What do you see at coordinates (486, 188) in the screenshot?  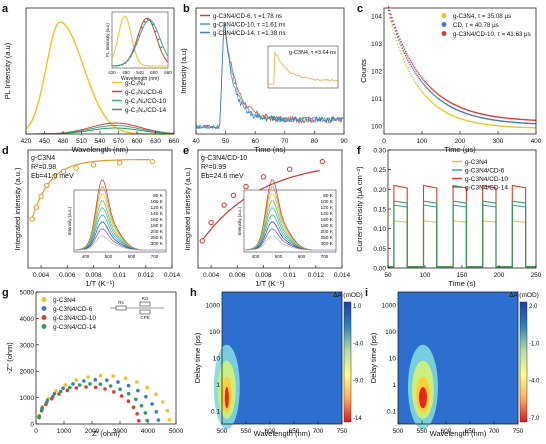 I see `legend-label: g-C3N4/CD-14` at bounding box center [486, 188].